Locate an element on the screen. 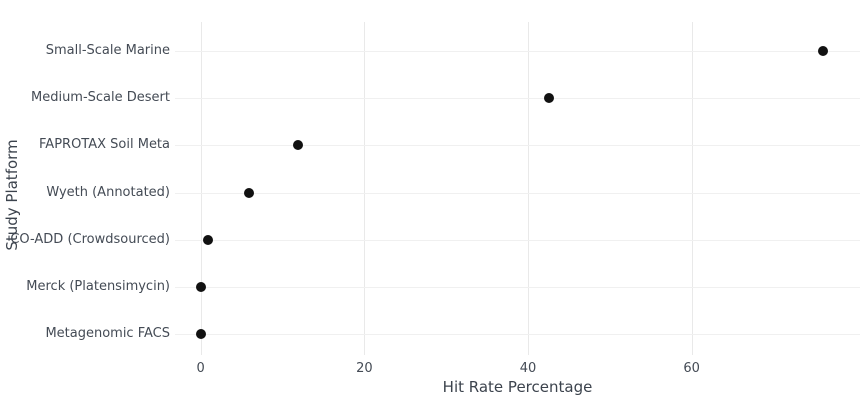 This screenshot has width=860, height=400. y-tick-label: FAPROTAX Soil Meta is located at coordinates (104, 145).